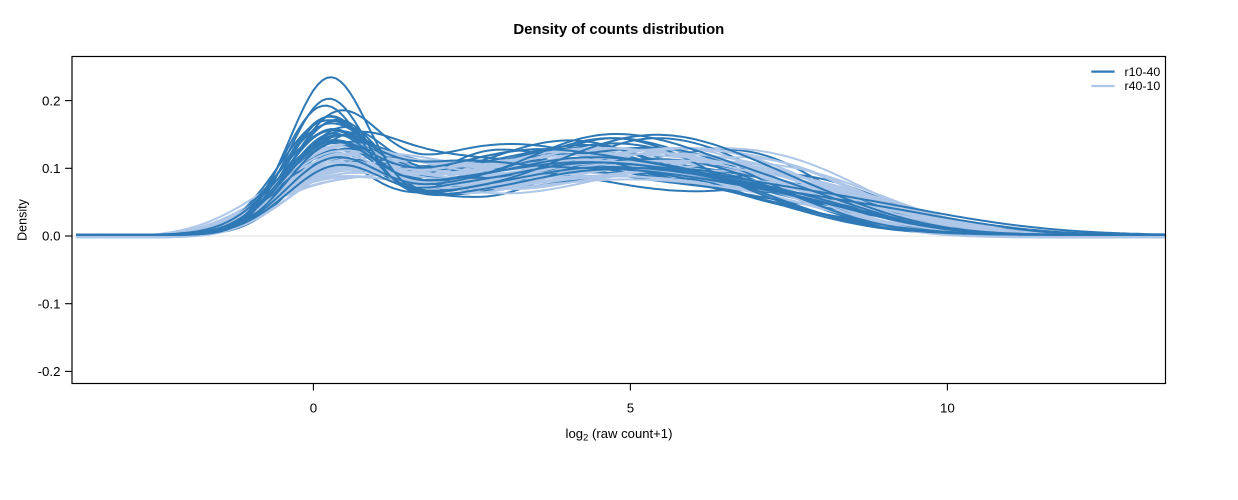 The width and height of the screenshot is (1238, 500). Describe the element at coordinates (1143, 72) in the screenshot. I see `svg-text: r10-40` at that location.